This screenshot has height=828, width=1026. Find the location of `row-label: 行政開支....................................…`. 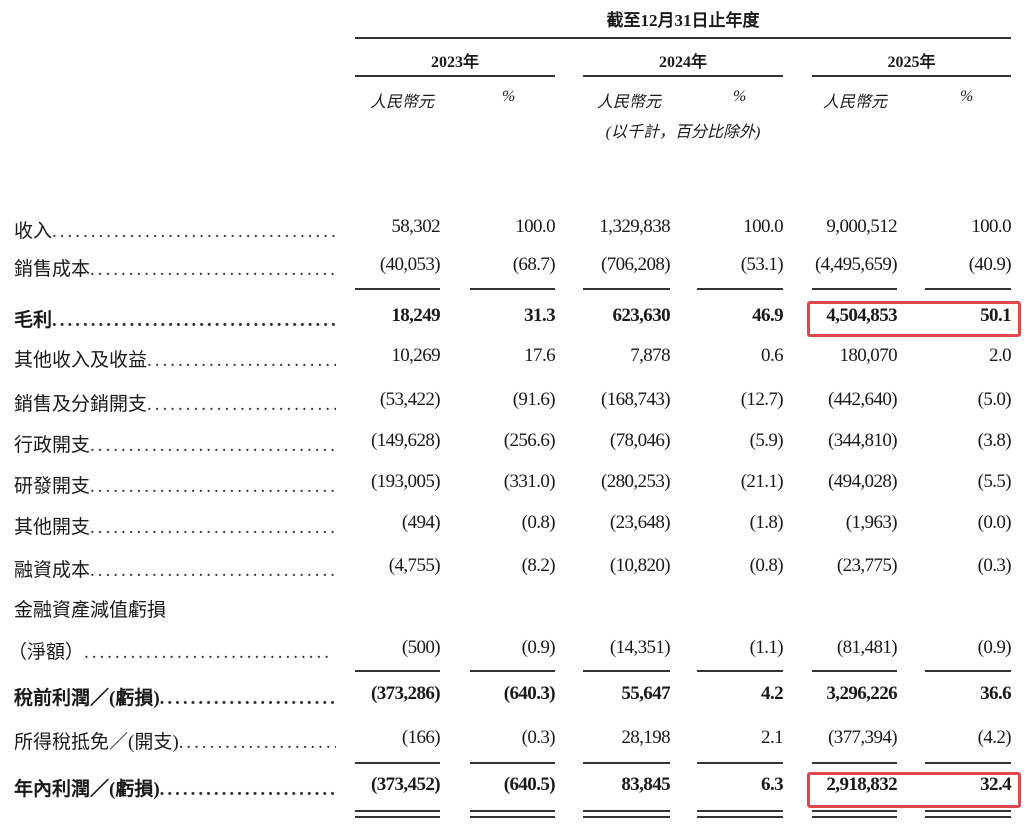

row-label: 行政開支....................................… is located at coordinates (175, 443).